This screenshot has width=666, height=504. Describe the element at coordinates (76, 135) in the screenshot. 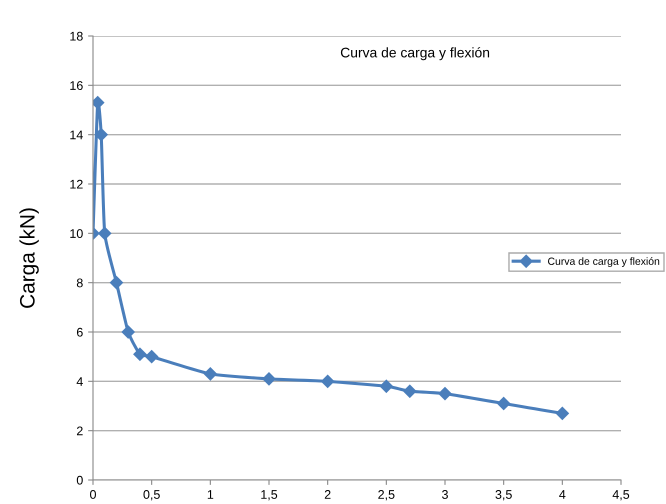

I see `y-tick-label: 14` at that location.